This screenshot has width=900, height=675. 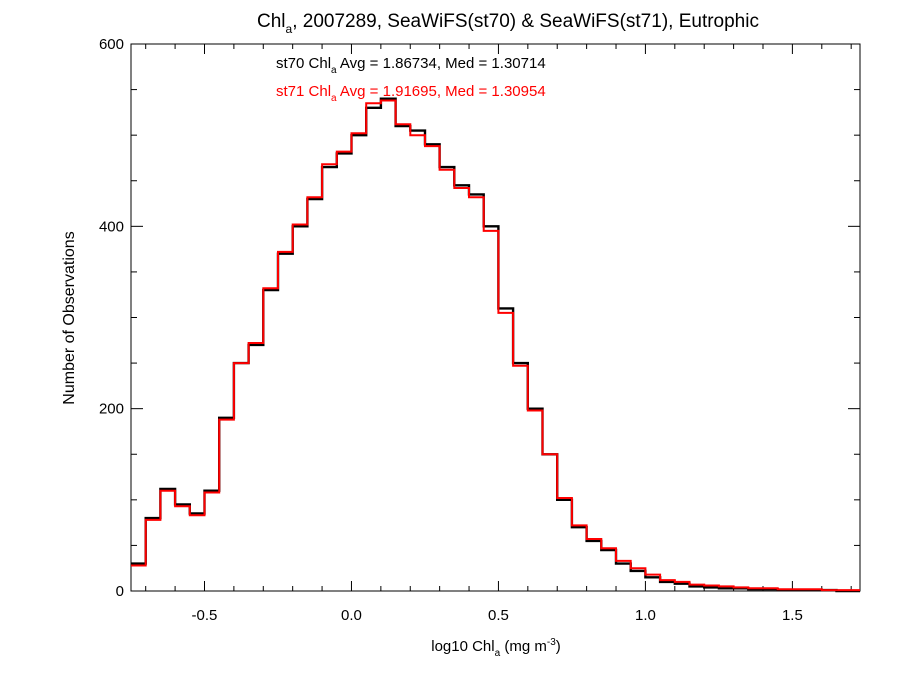 I want to click on x-tick-label: 1.5, so click(x=792, y=615).